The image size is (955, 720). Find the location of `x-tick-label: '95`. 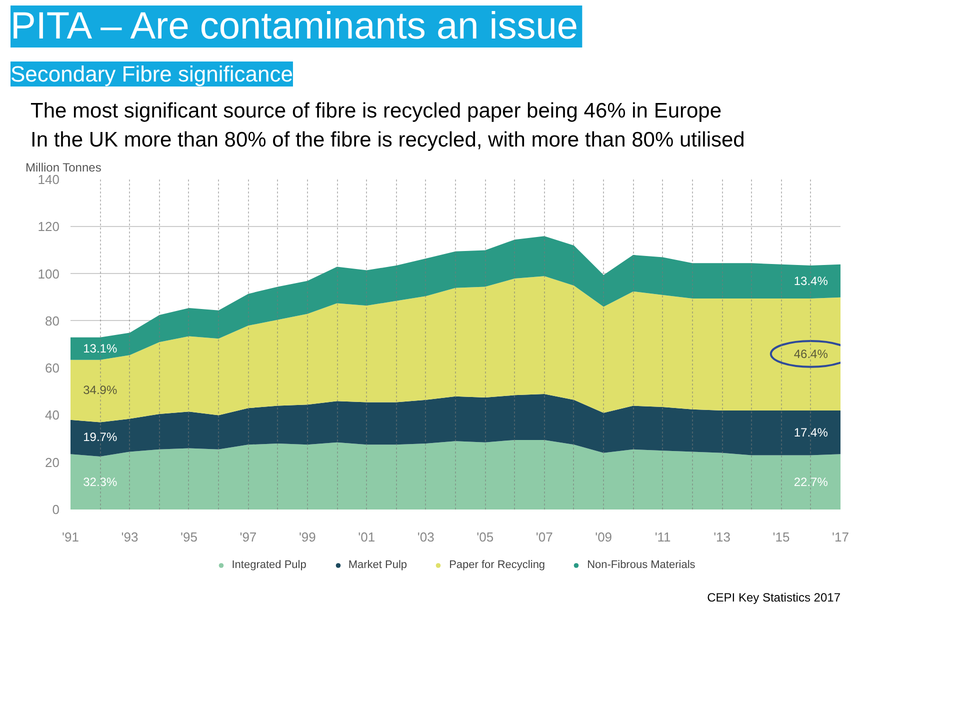

x-tick-label: '95 is located at coordinates (189, 537).